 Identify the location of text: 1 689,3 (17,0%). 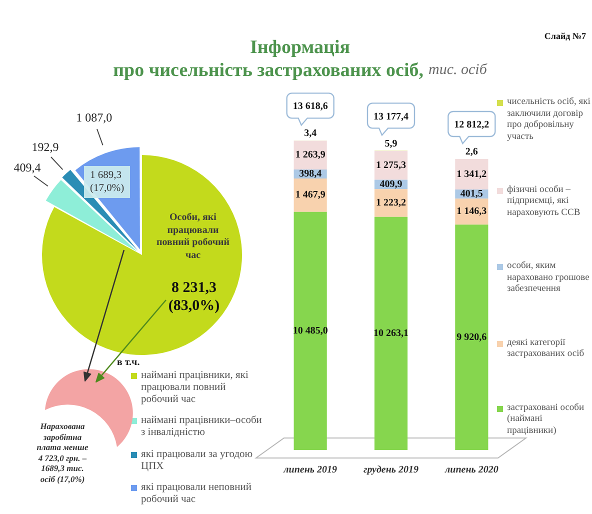
(107, 182).